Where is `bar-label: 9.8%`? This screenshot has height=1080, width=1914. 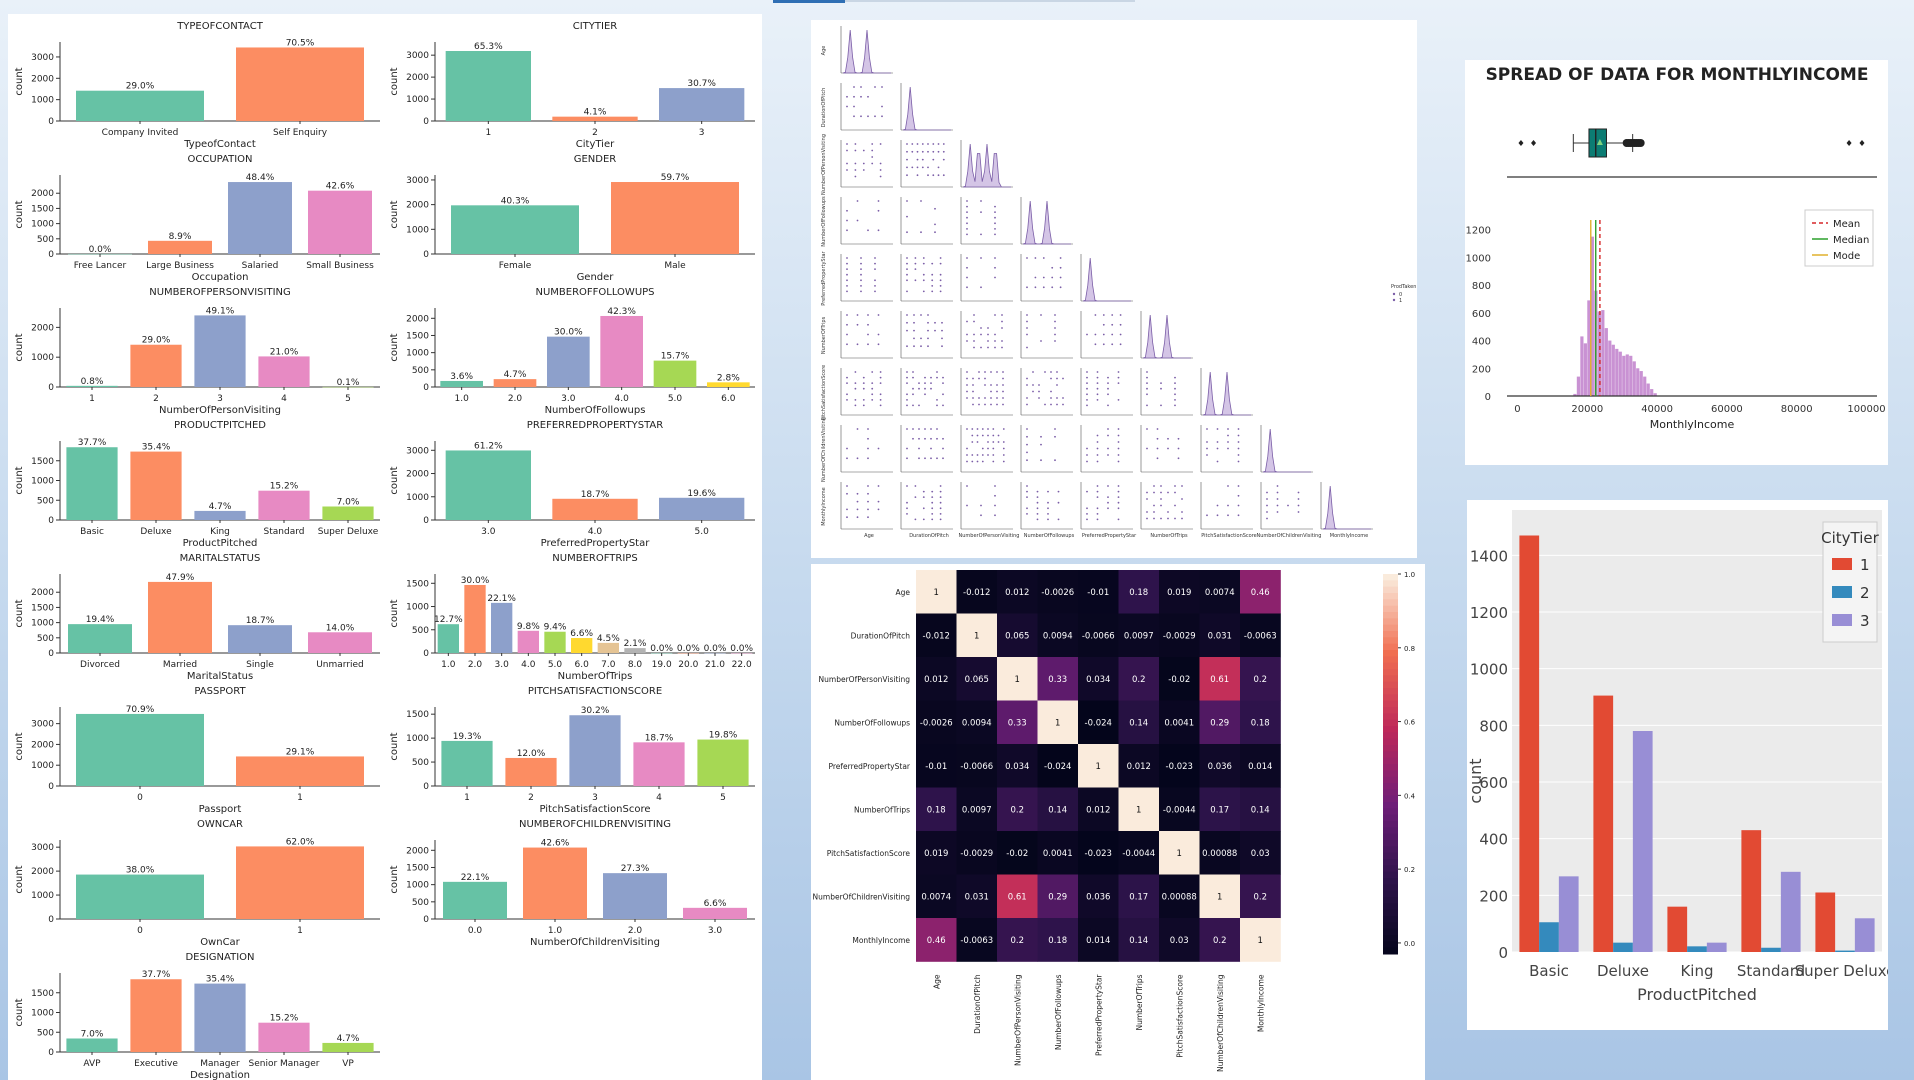
bar-label: 9.8% is located at coordinates (528, 627).